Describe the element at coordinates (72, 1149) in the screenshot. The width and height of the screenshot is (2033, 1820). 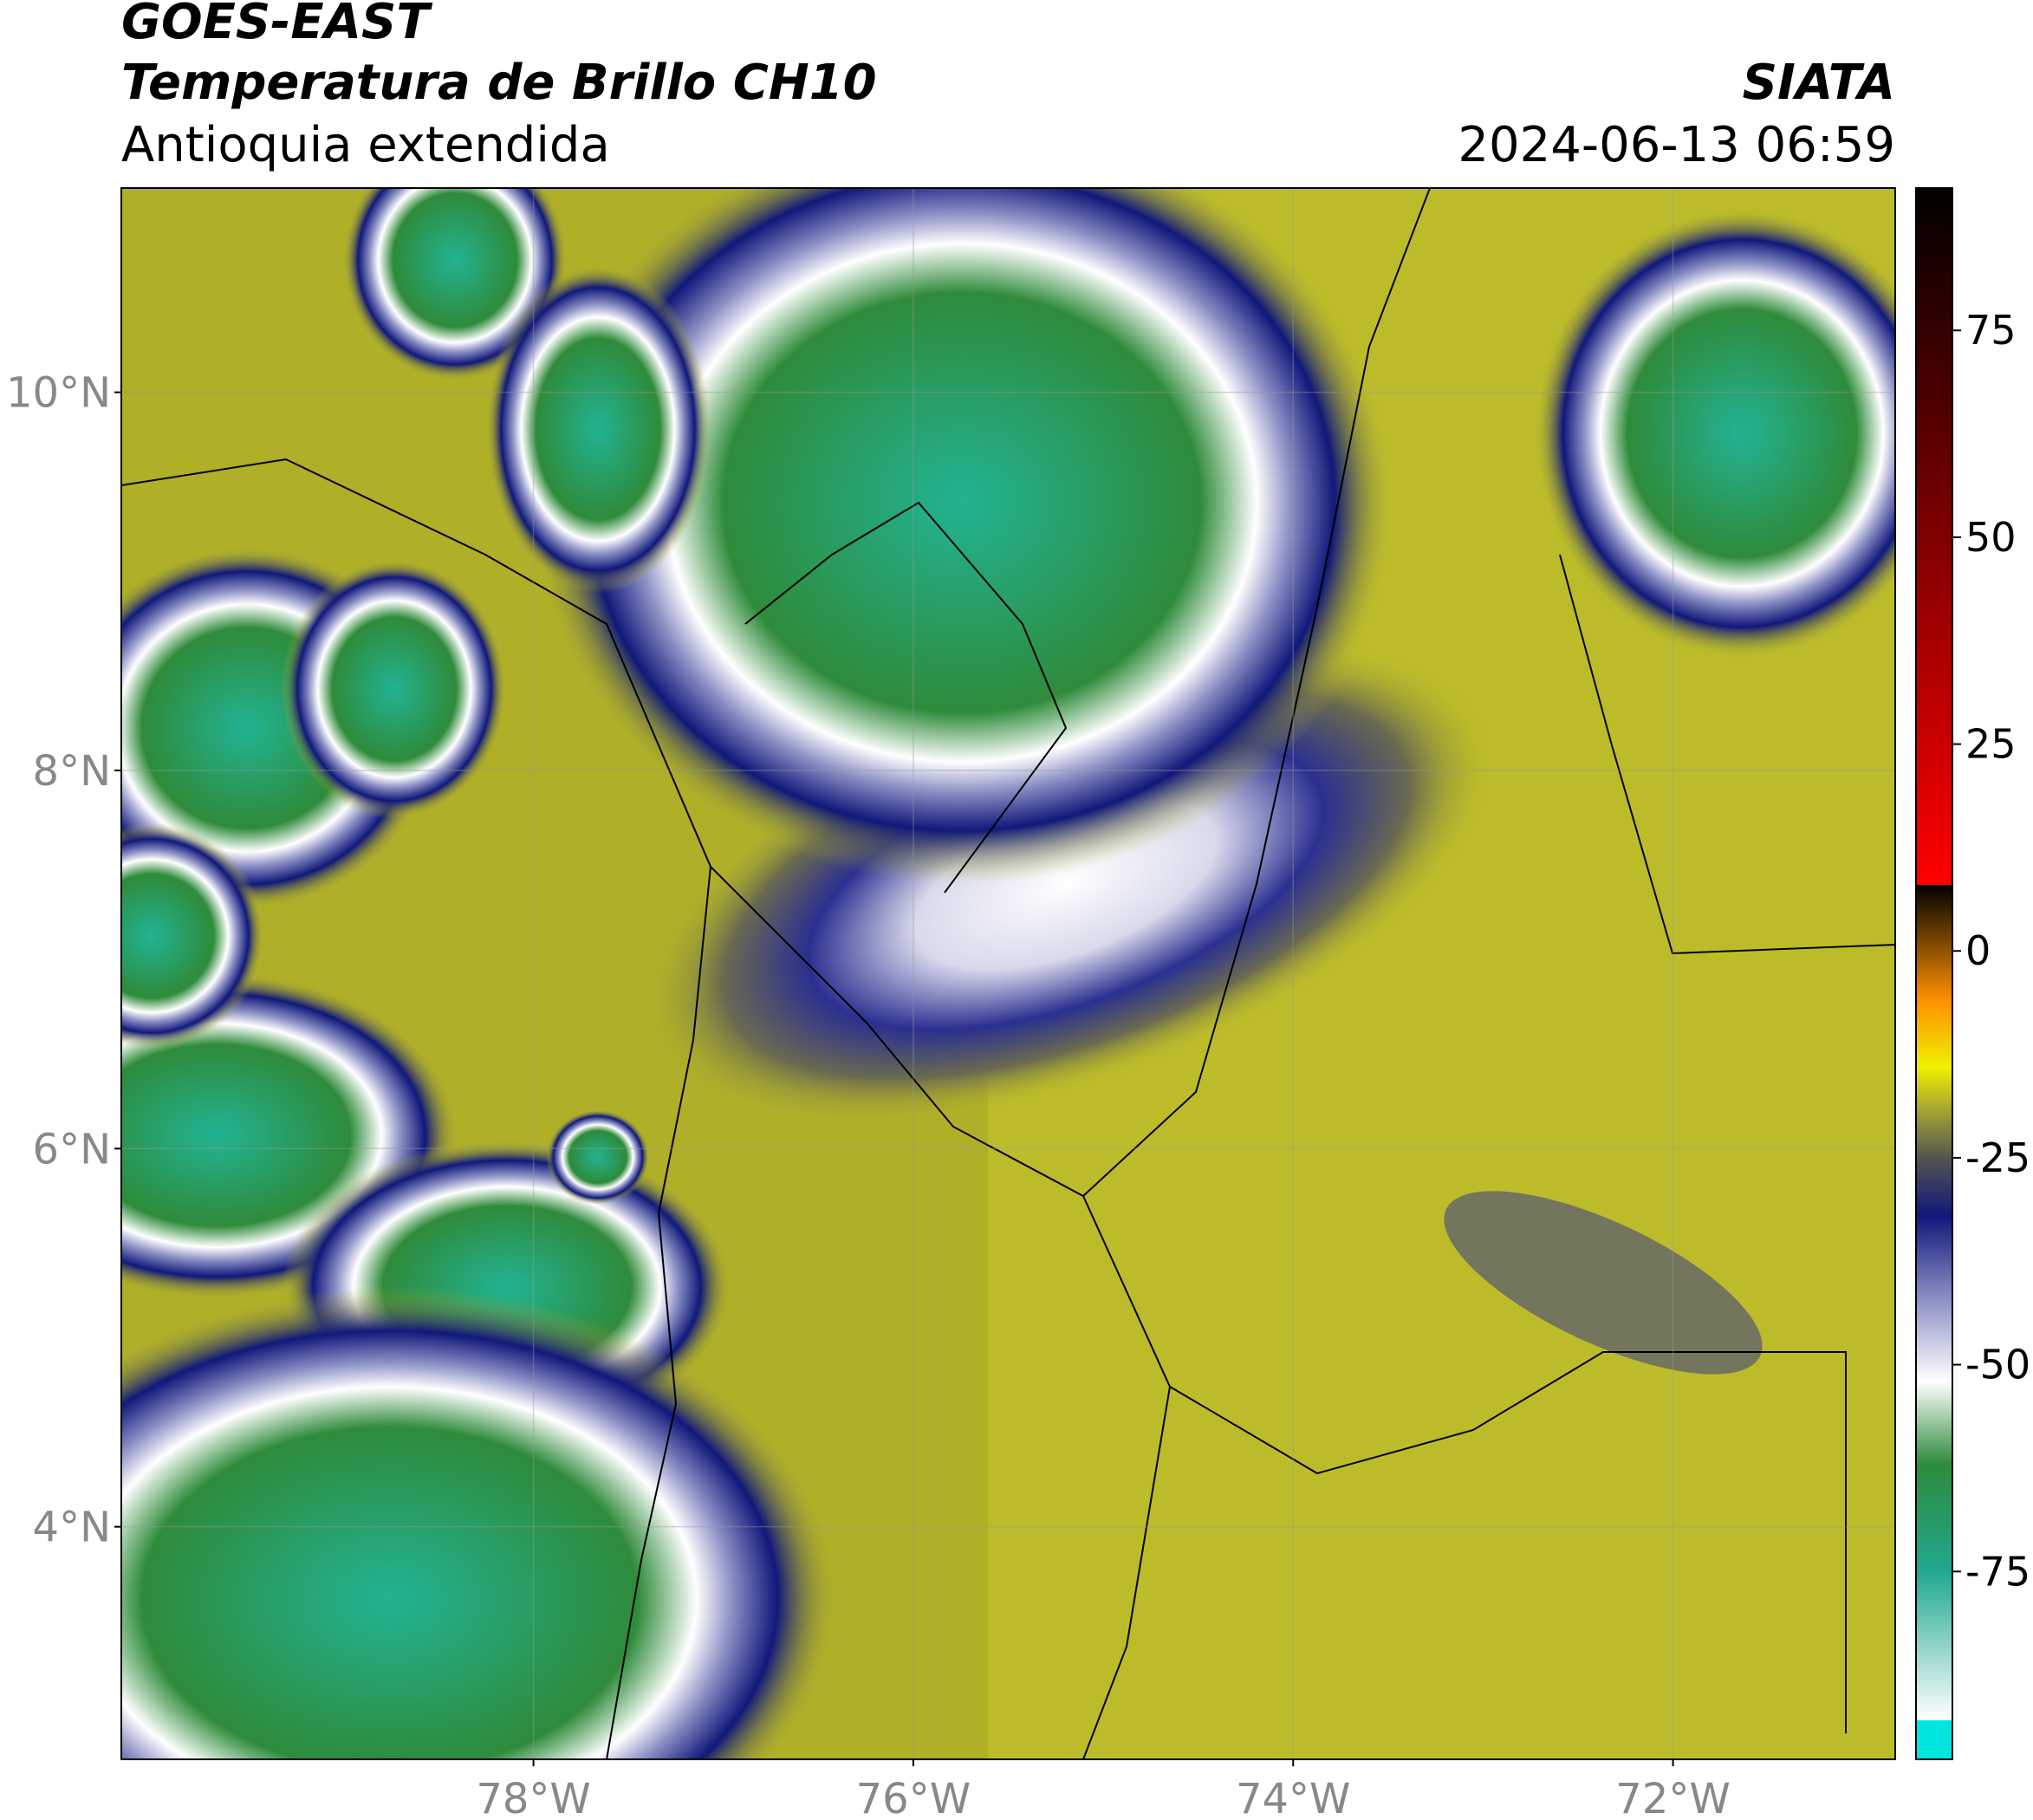
I see `y-tick-label: 6°N` at that location.